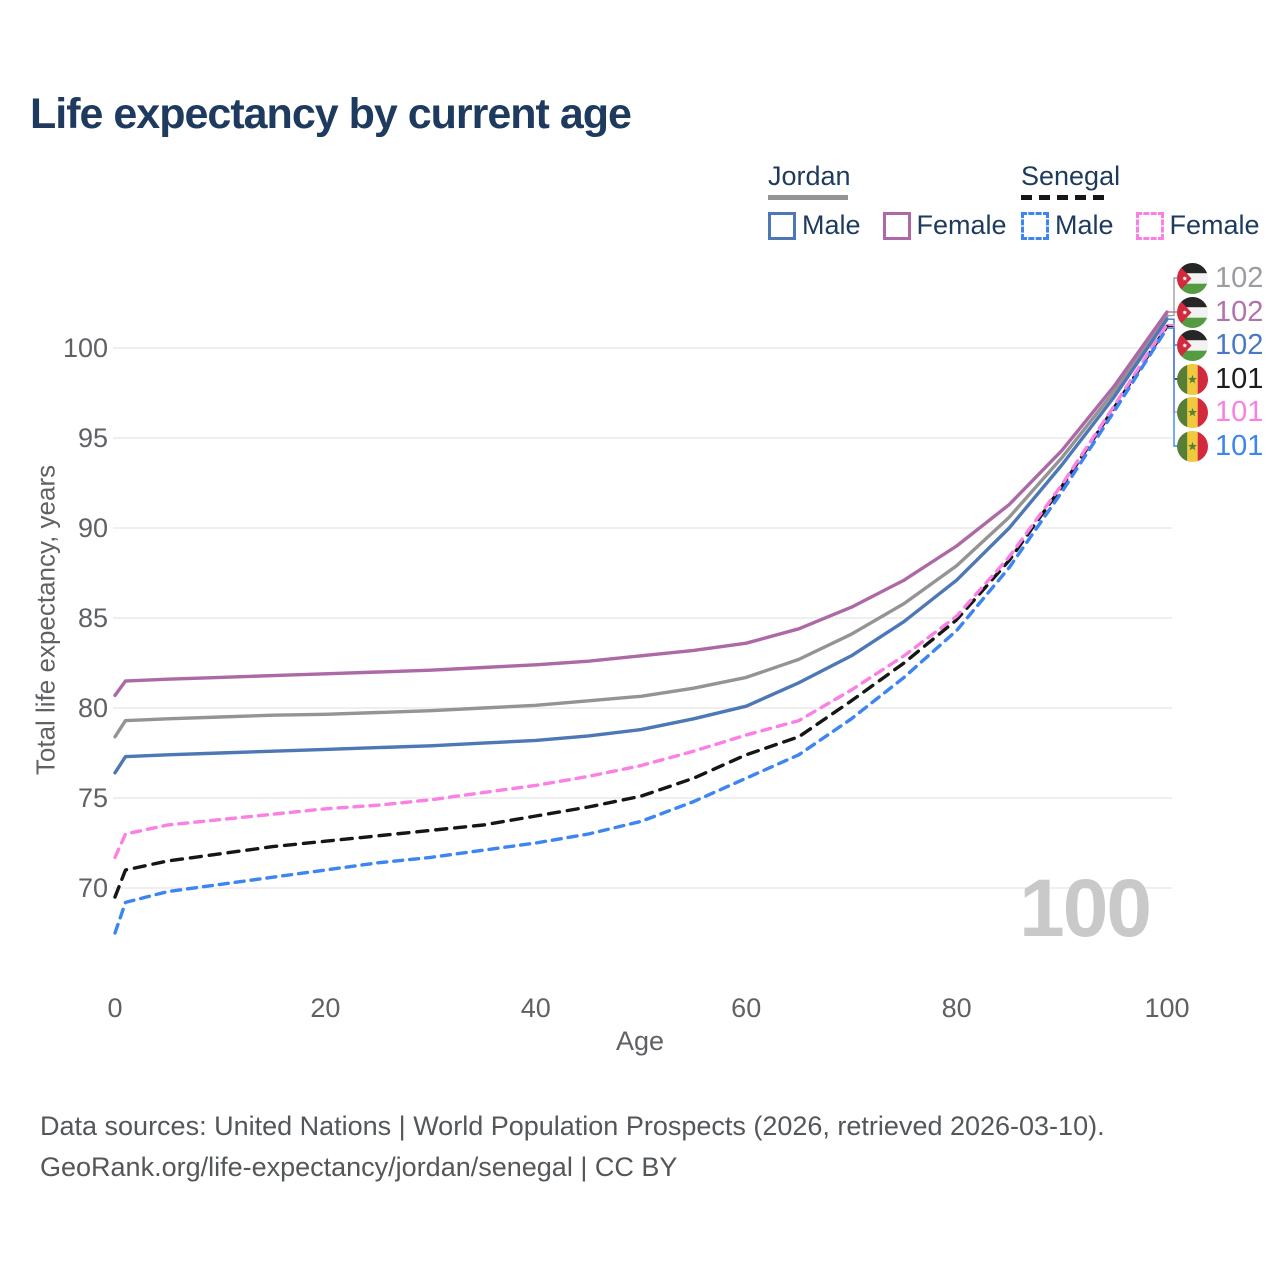 The image size is (1280, 1280). I want to click on endpoint-connector-senegal-male, so click(1173, 387).